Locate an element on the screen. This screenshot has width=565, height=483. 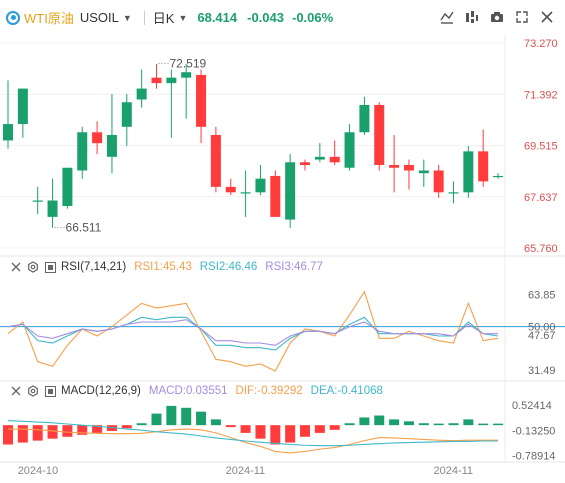
rsi-tick-label: 63.85 is located at coordinates (542, 295).